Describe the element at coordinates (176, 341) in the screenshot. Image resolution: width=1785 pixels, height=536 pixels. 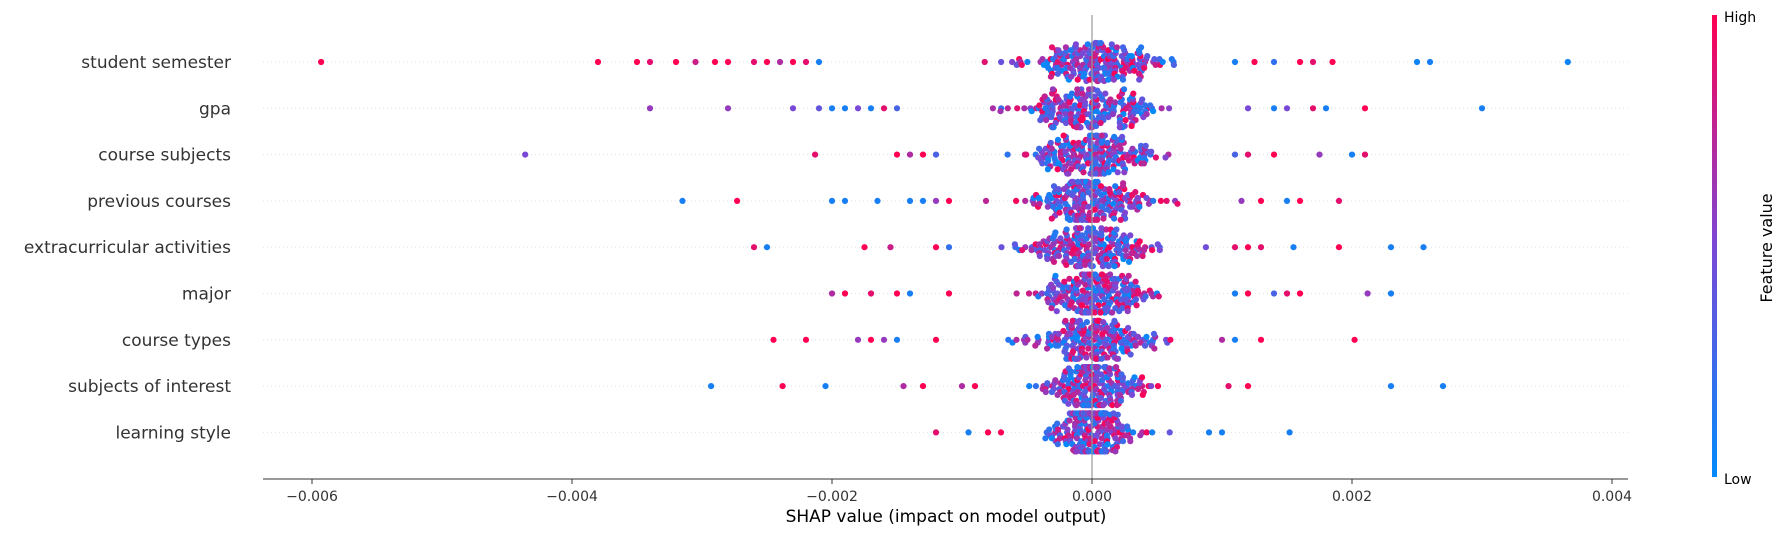
I see `feature-label: course types` at that location.